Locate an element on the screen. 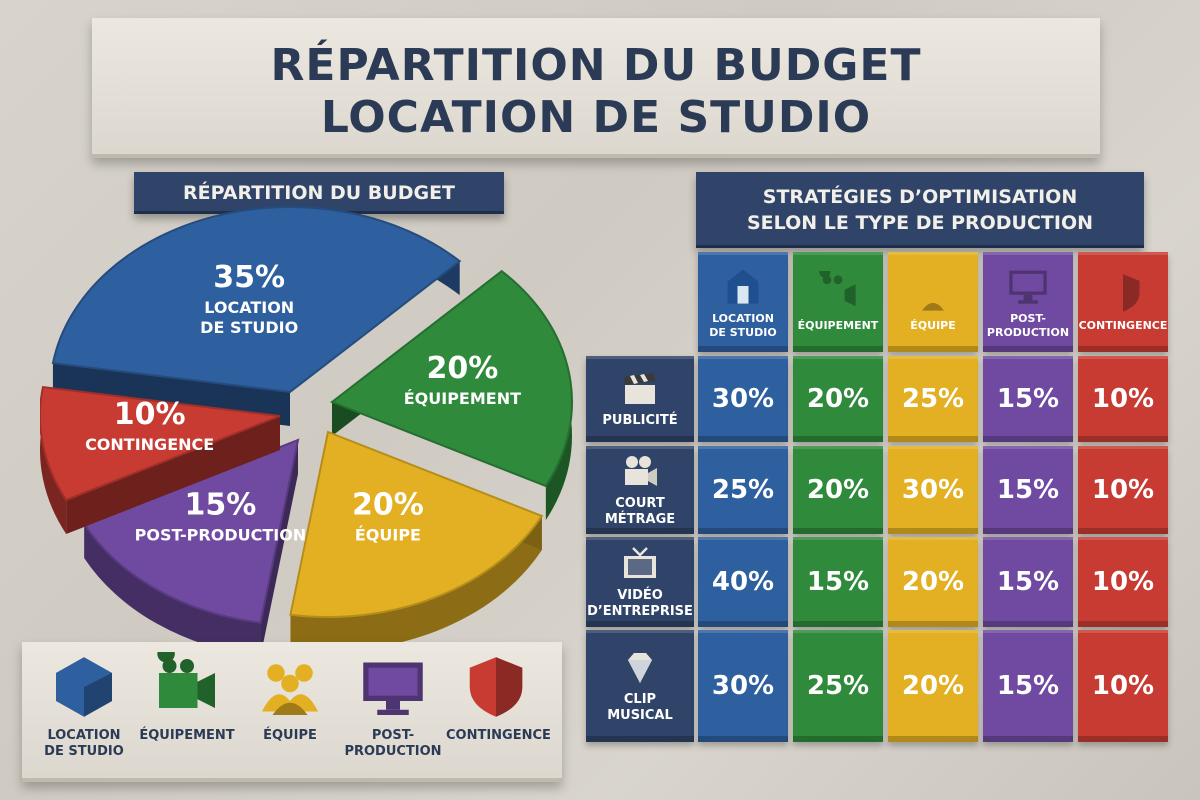 This screenshot has height=800, width=1200. row-header: PUBLICITÉ is located at coordinates (640, 399).